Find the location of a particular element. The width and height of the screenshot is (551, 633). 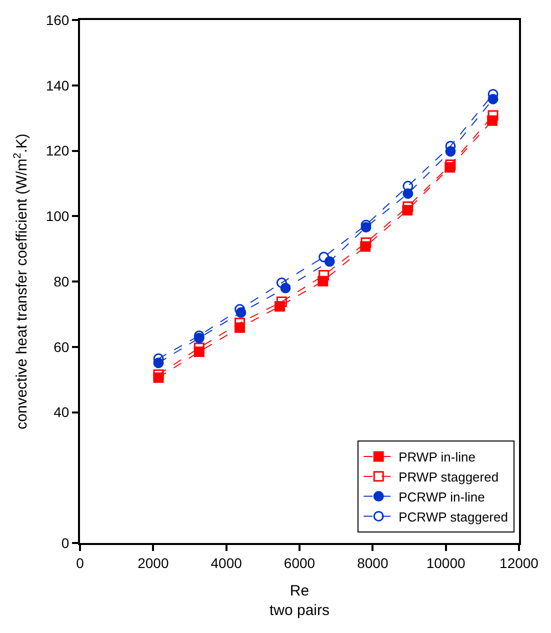

legend-label: PRWP in-line is located at coordinates (437, 457).